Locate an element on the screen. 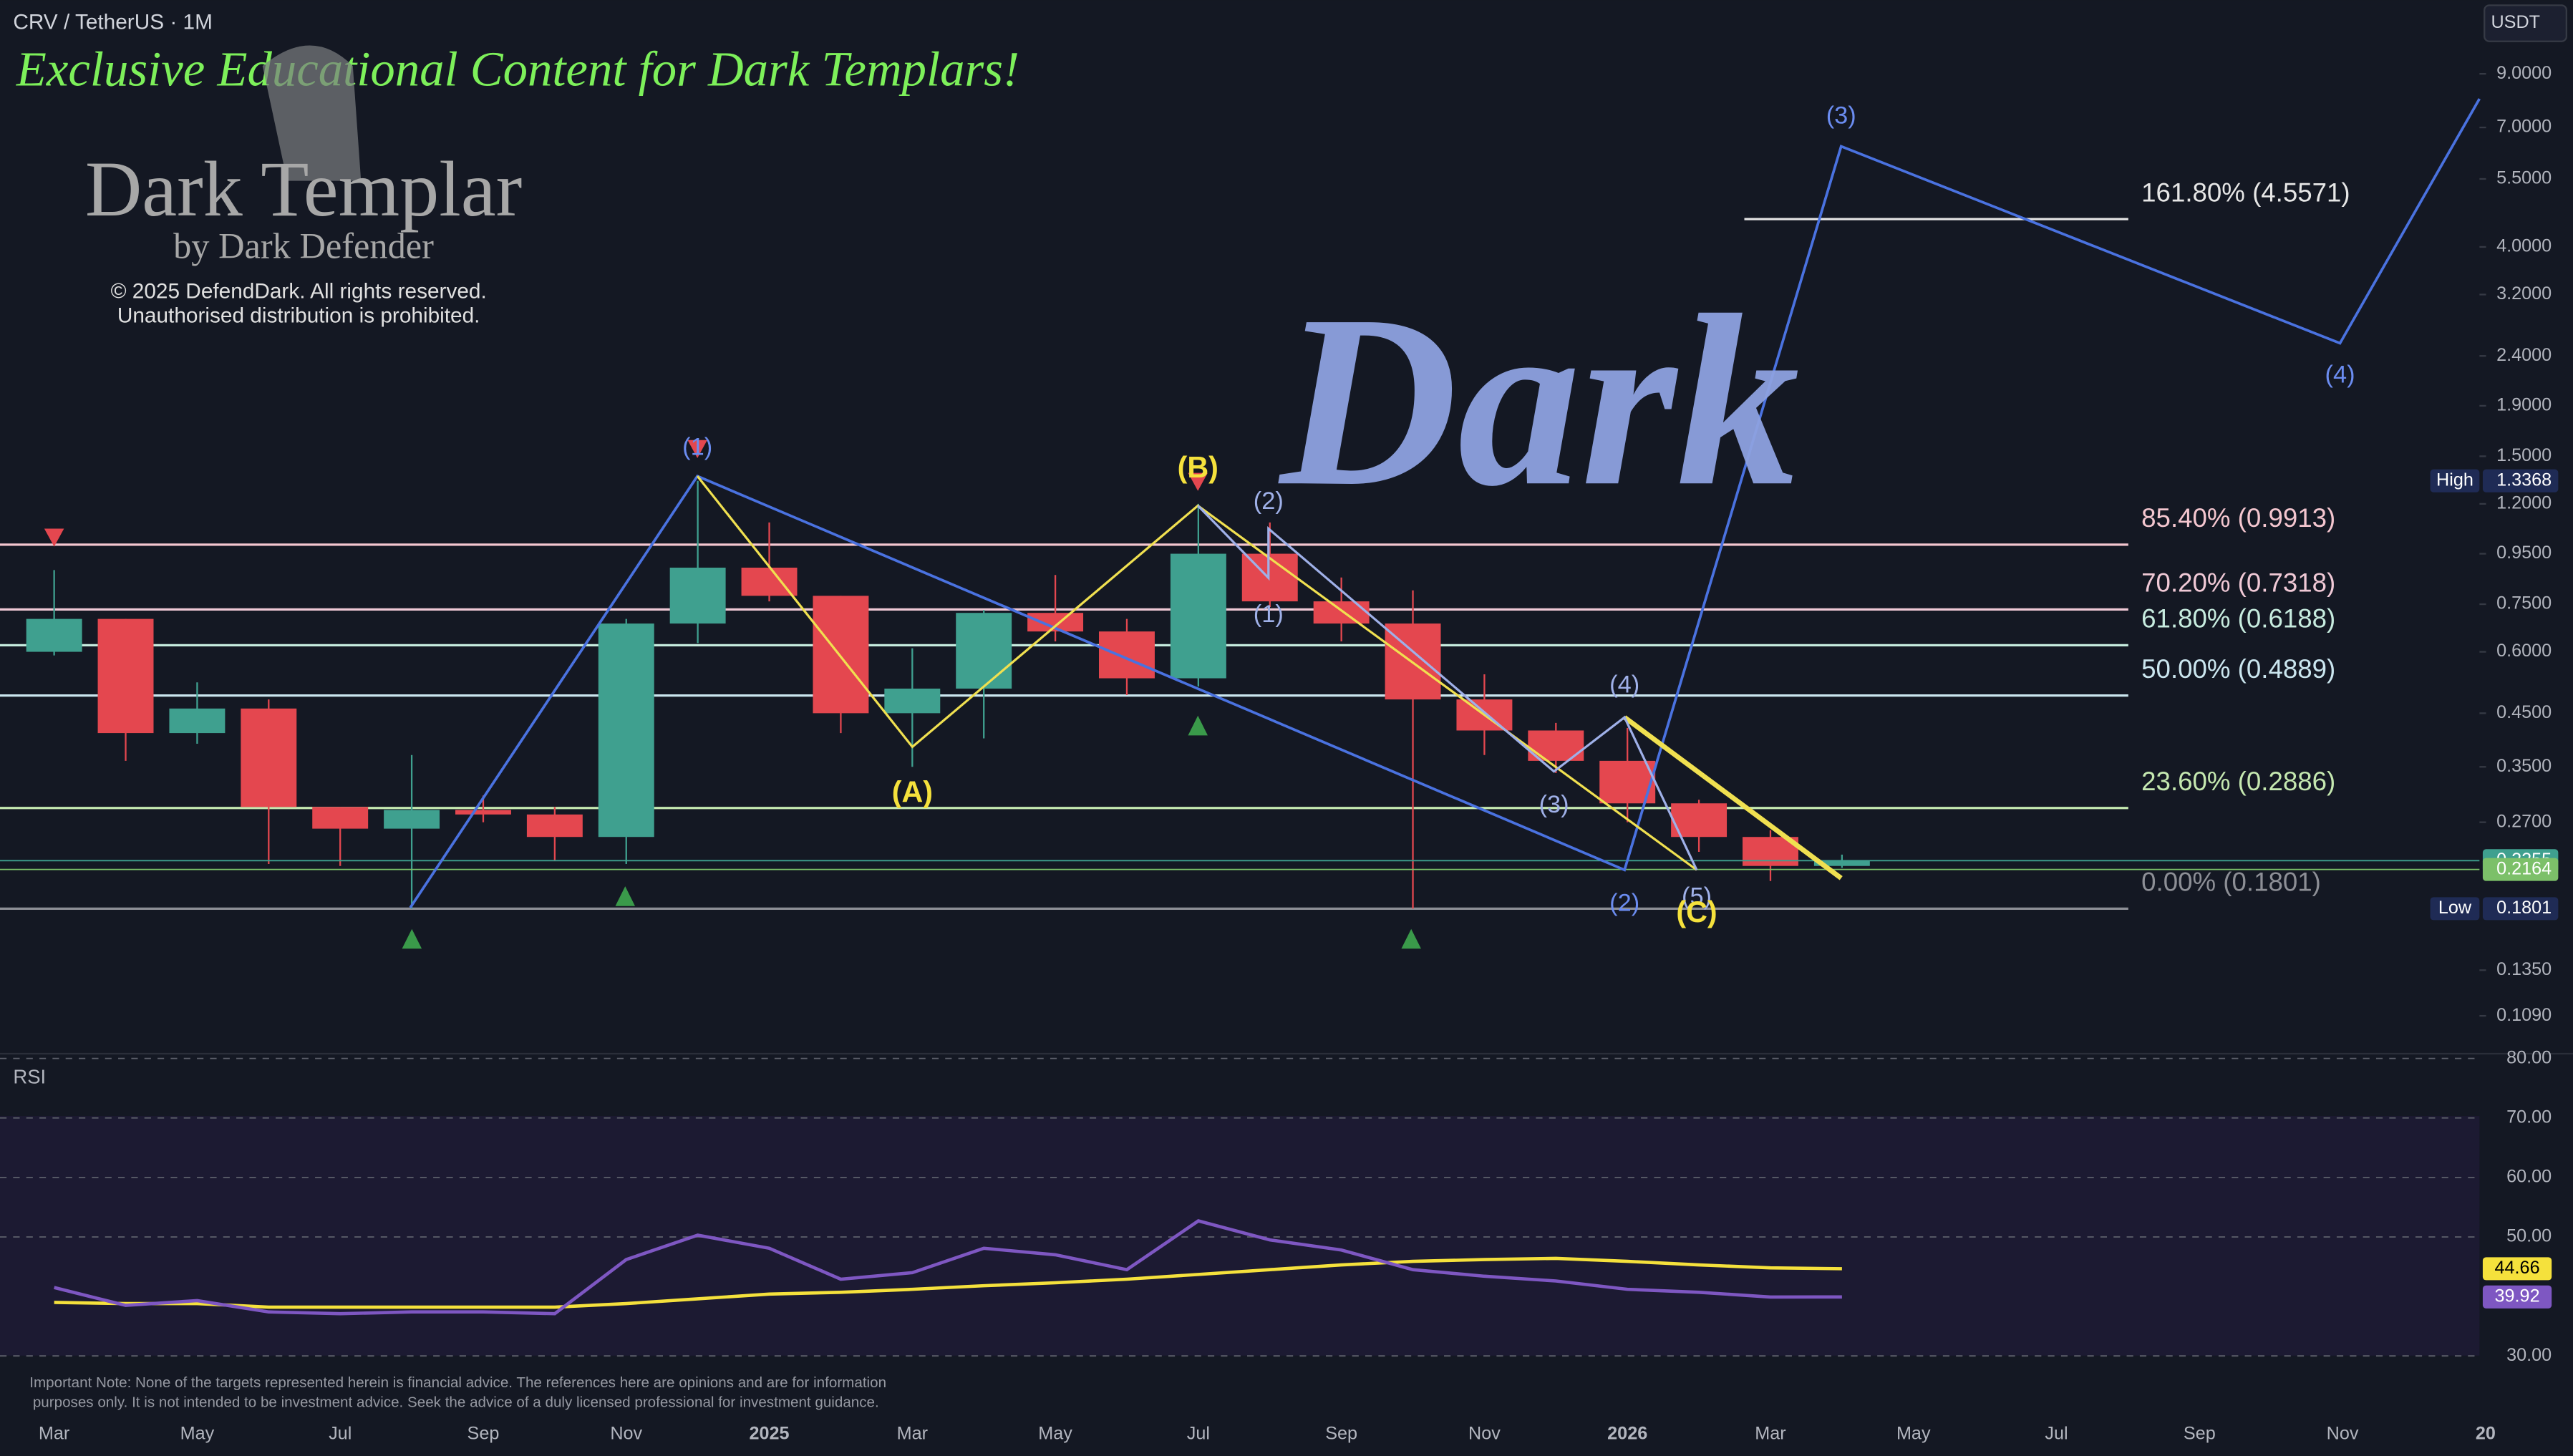 The image size is (2573, 1456). fib-label: 50.00% (0.4889) is located at coordinates (2238, 669).